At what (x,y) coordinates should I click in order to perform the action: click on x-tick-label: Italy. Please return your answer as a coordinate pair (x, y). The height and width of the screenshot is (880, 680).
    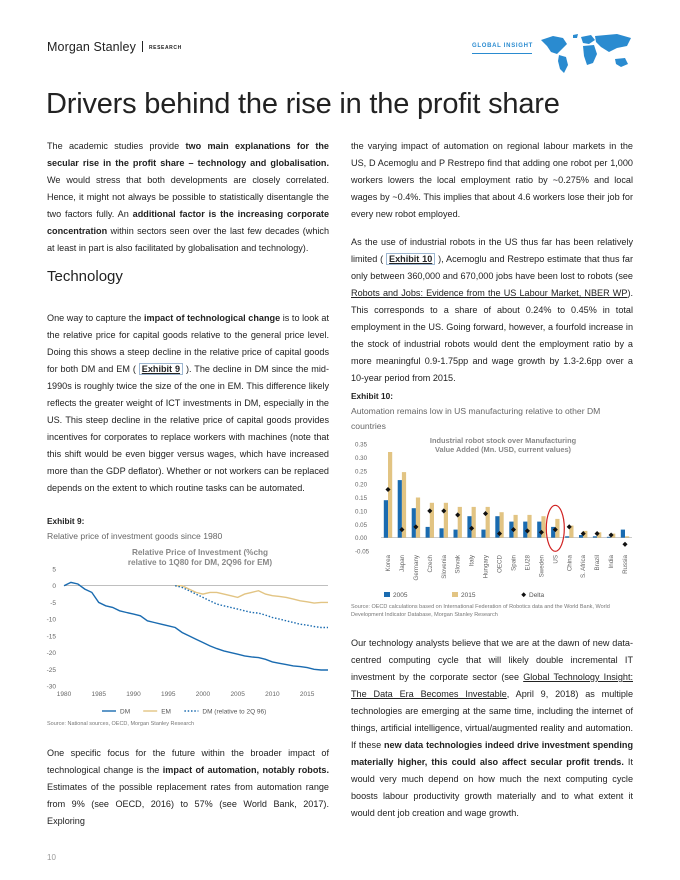
    Looking at the image, I should click on (472, 560).